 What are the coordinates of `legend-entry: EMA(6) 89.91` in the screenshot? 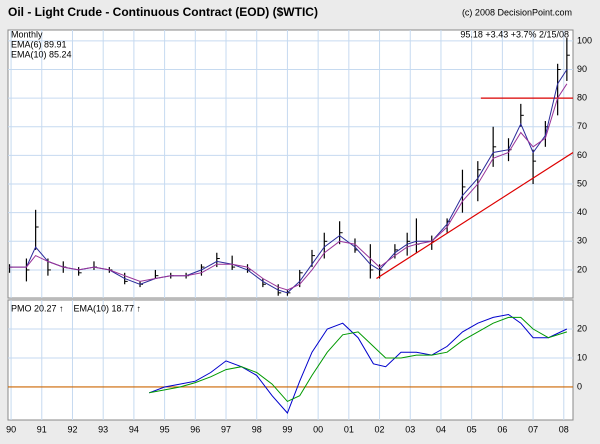 It's located at (39, 44).